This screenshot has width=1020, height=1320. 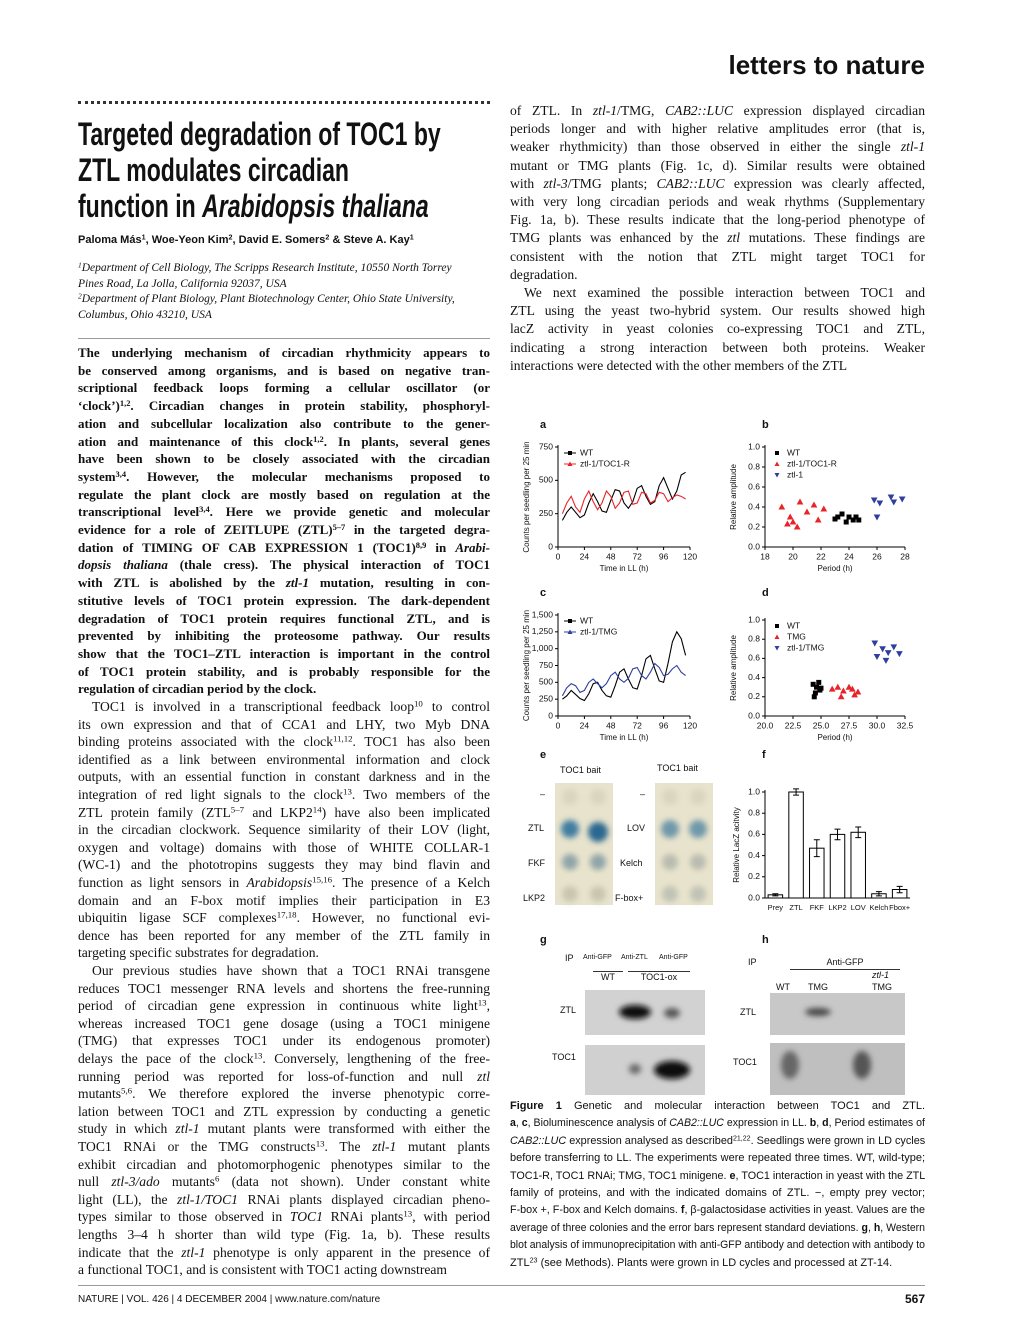 I want to click on text-run: 1,2, so click(x=125, y=402).